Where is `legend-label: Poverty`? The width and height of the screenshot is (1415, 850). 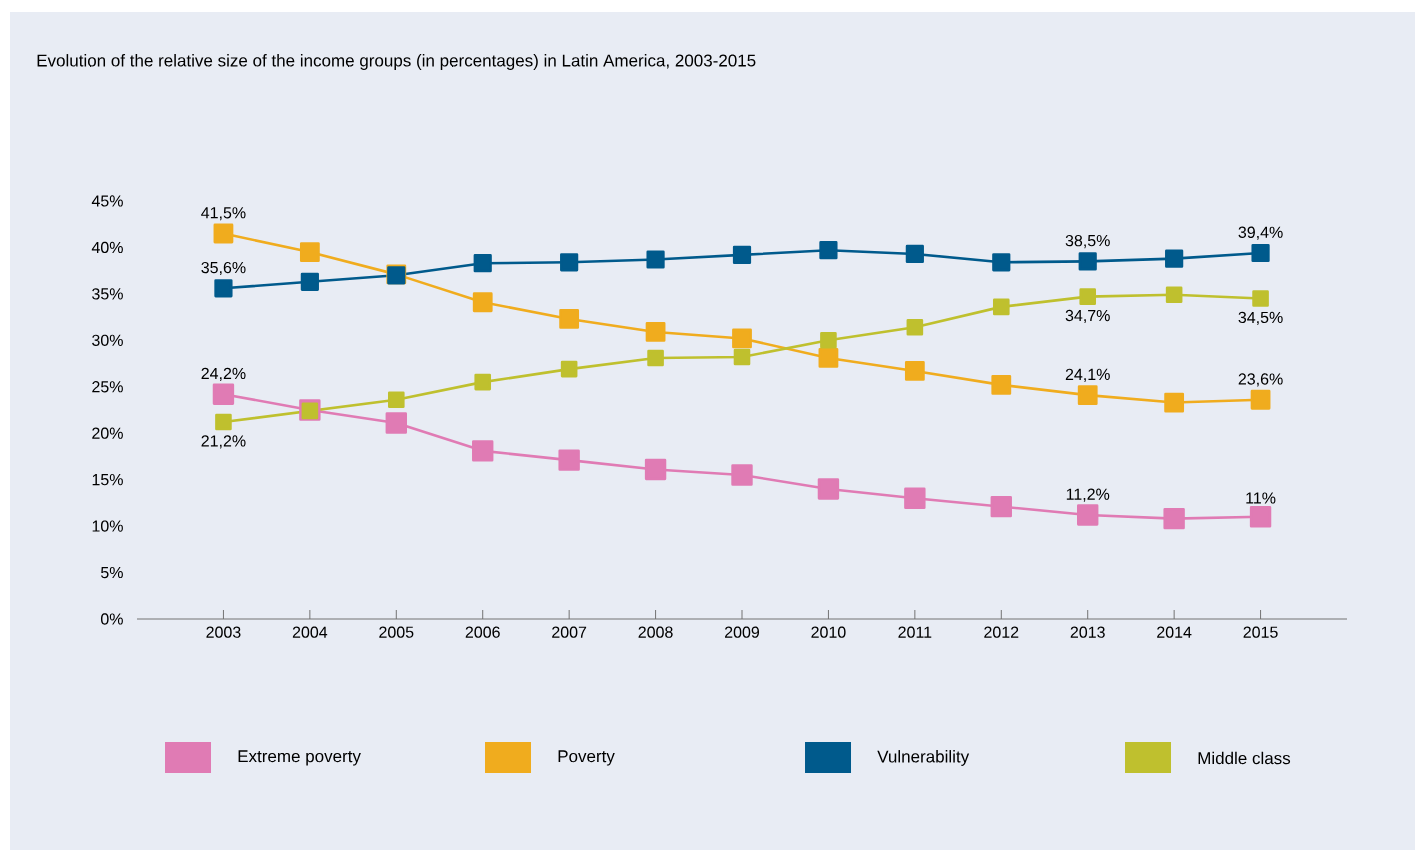
legend-label: Poverty is located at coordinates (586, 758).